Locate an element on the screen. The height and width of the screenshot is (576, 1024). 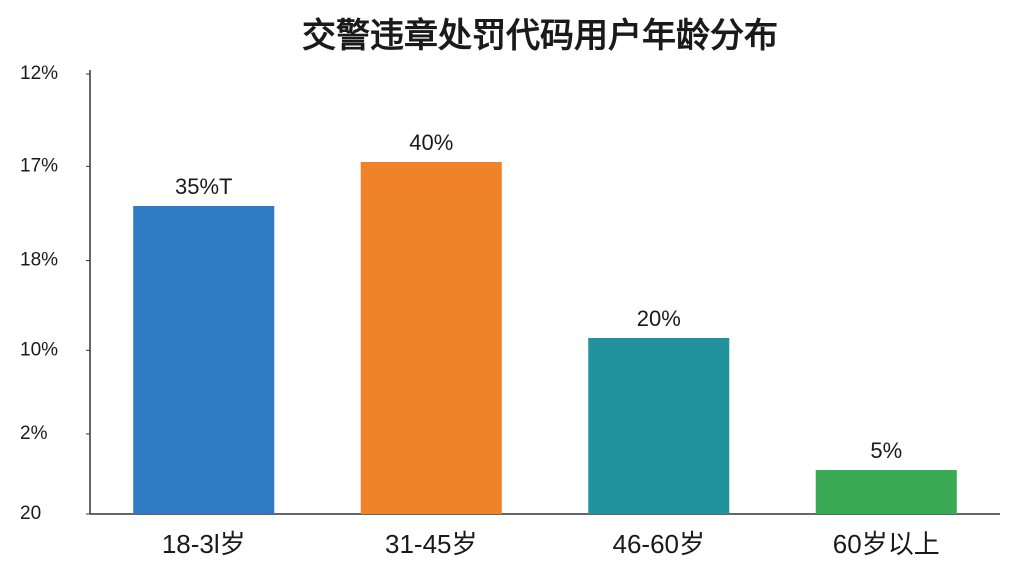
x-tick-label: 31-45岁 is located at coordinates (431, 544).